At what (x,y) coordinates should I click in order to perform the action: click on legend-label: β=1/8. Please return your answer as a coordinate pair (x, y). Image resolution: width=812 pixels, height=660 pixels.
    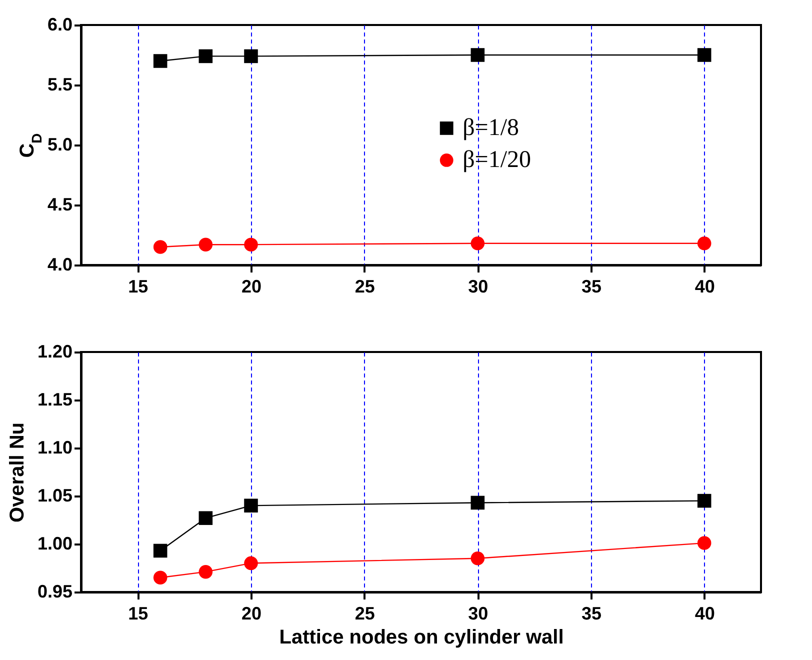
    Looking at the image, I should click on (491, 128).